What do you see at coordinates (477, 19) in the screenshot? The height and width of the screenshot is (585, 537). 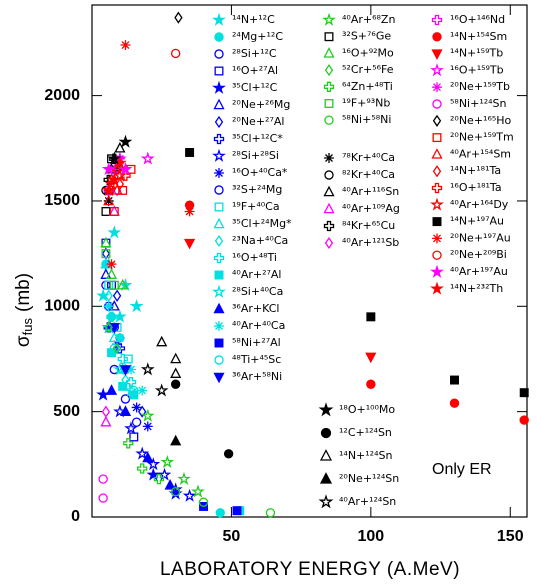 I see `legend-label: ¹⁶O+¹⁴⁶Nd` at bounding box center [477, 19].